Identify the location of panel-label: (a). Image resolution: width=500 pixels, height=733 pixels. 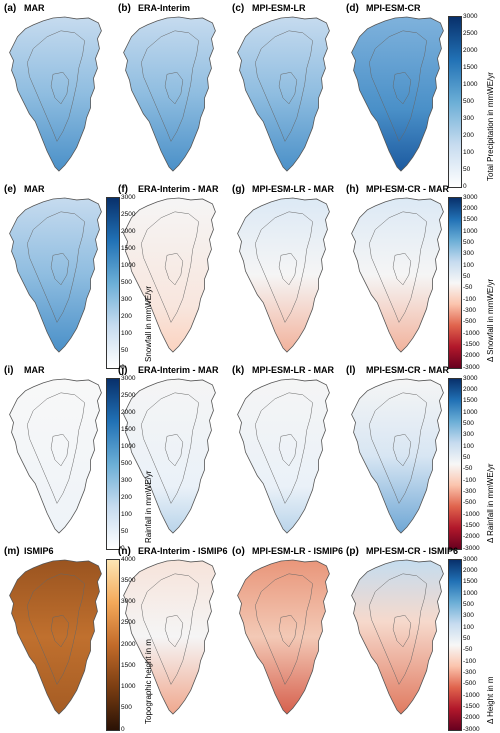
(10, 8).